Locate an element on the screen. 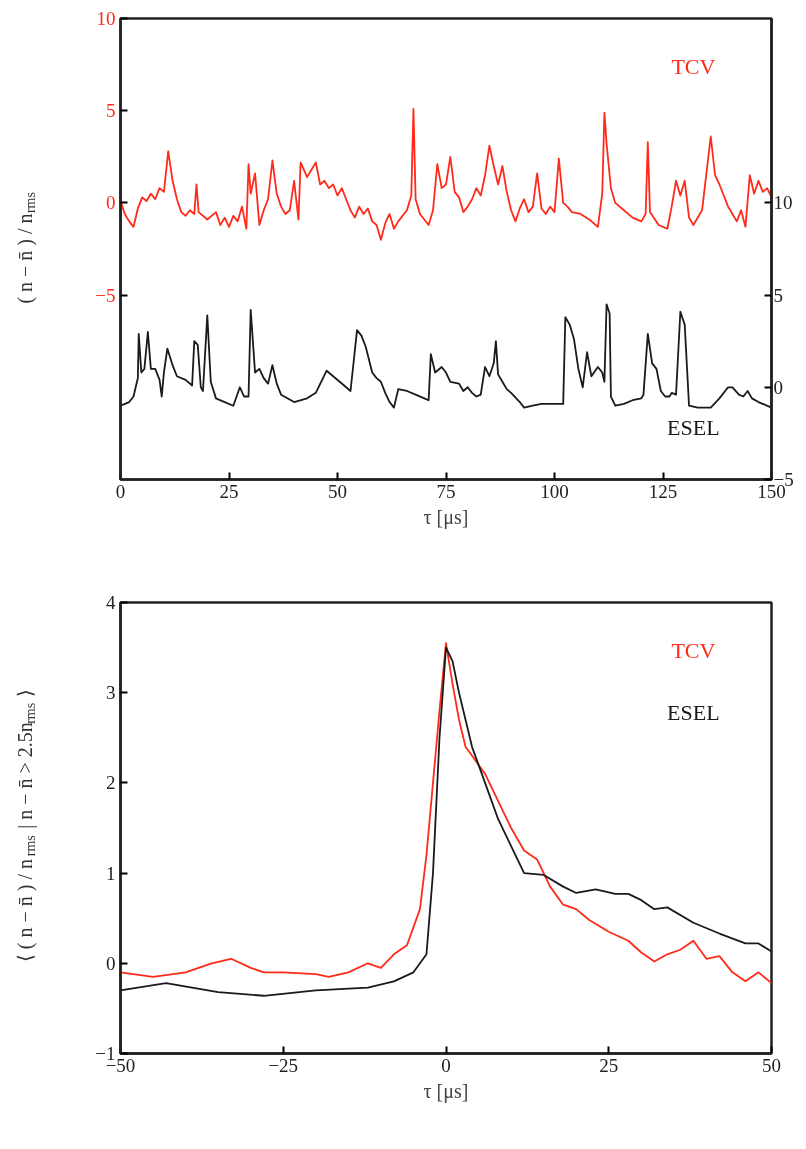 The image size is (806, 1149). y-tick-label: −5 is located at coordinates (105, 295).